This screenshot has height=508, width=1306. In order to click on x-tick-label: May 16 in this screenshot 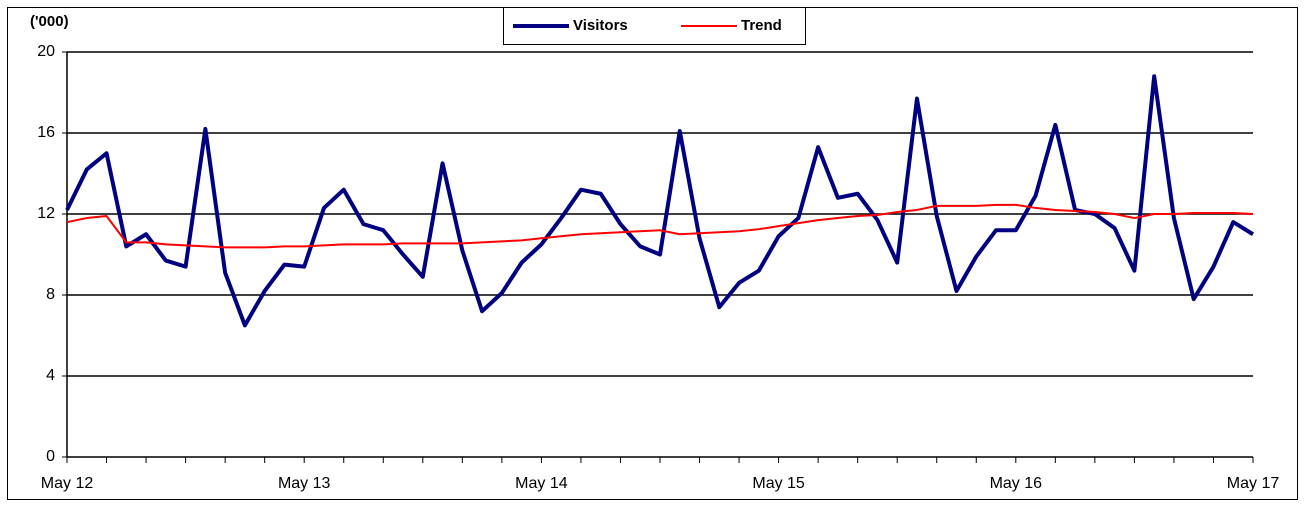, I will do `click(1016, 483)`.